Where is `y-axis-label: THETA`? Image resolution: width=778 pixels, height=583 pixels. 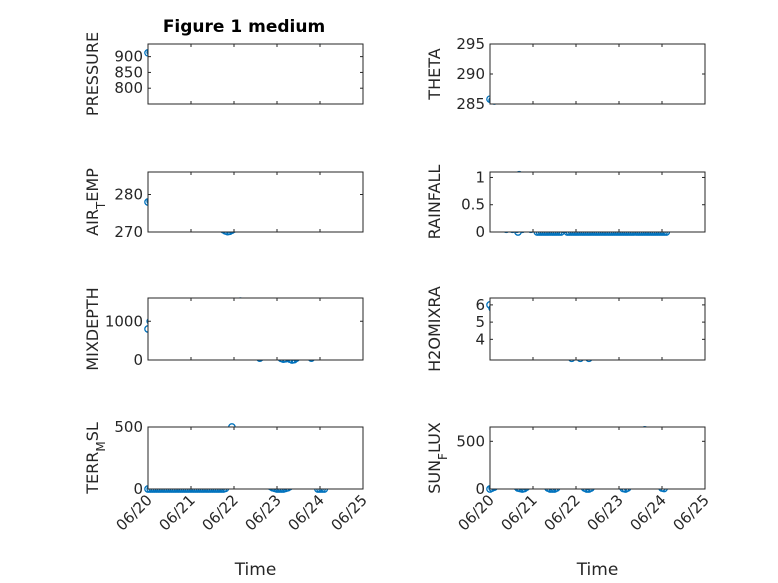 y-axis-label: THETA is located at coordinates (434, 74).